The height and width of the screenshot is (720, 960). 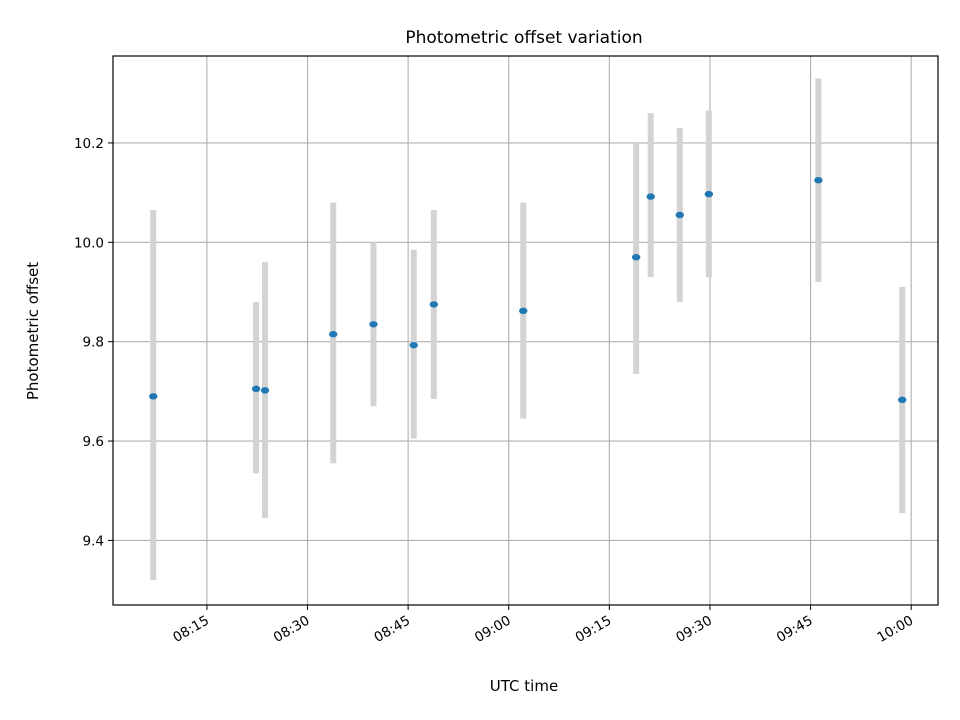 I want to click on y-axis-title: Photometric offset, so click(x=33, y=331).